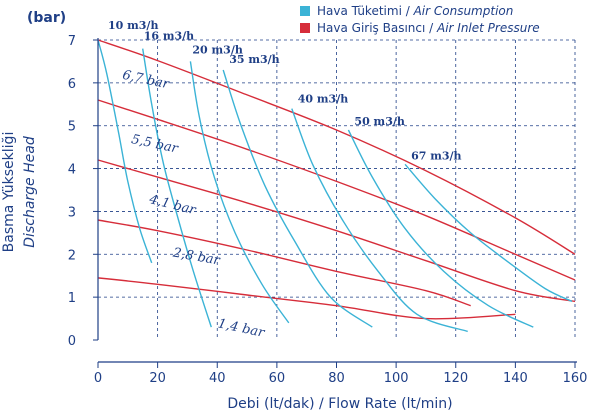 The height and width of the screenshot is (413, 590). Describe the element at coordinates (72, 298) in the screenshot. I see `y-tick-label: 1` at that location.